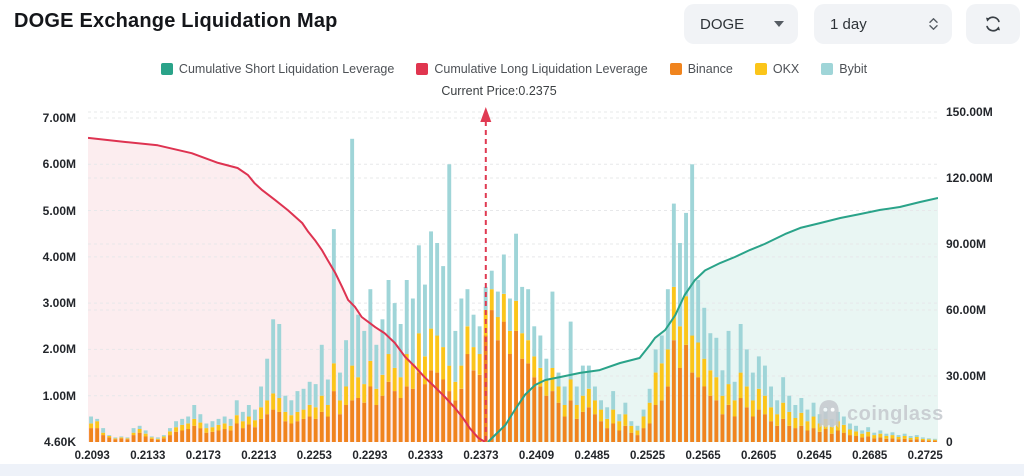  What do you see at coordinates (703, 456) in the screenshot?
I see `x-axis-label: 0.2565` at bounding box center [703, 456].